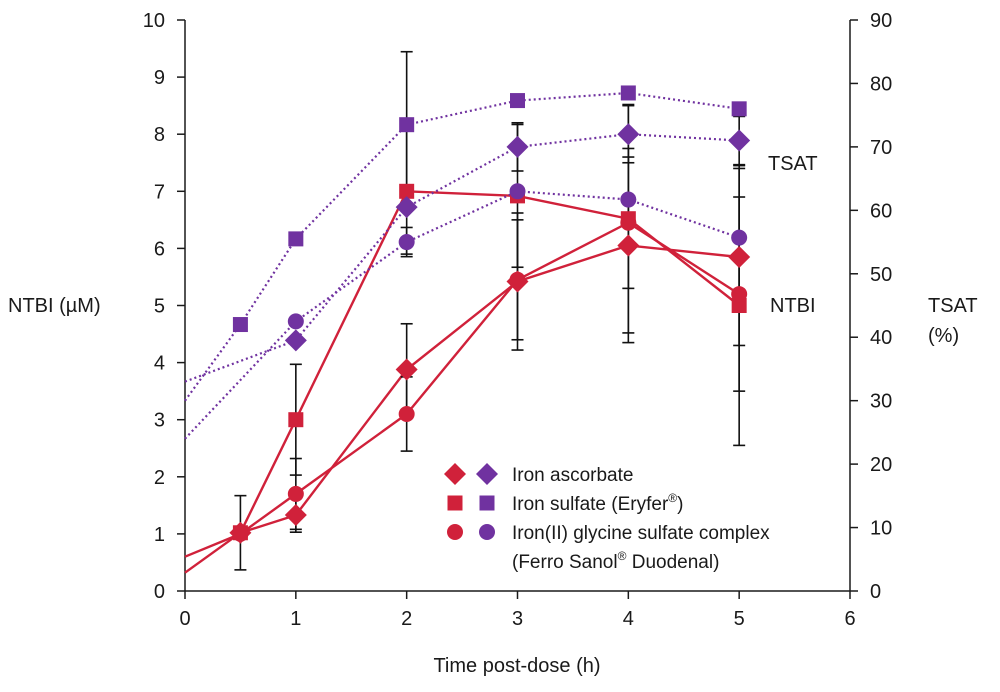 The height and width of the screenshot is (692, 1000). What do you see at coordinates (516, 666) in the screenshot?
I see `x-axis-title: Time post-dose (h)` at bounding box center [516, 666].